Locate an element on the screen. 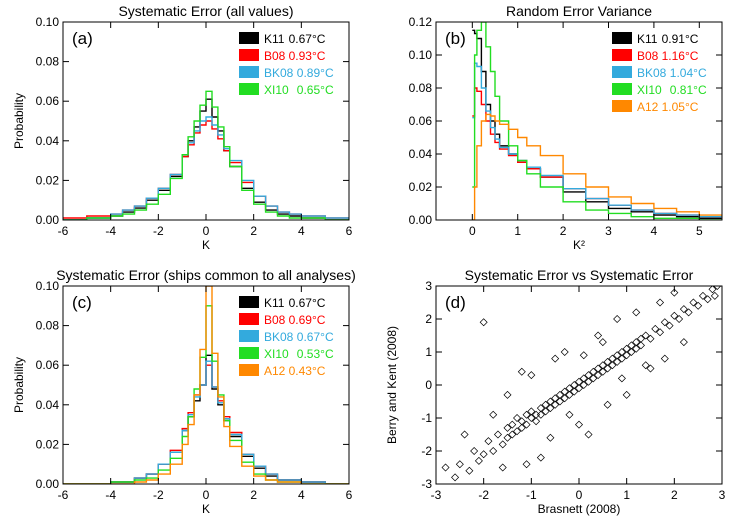 This screenshot has height=525, width=738. series-line-bk08 is located at coordinates (206, 422).